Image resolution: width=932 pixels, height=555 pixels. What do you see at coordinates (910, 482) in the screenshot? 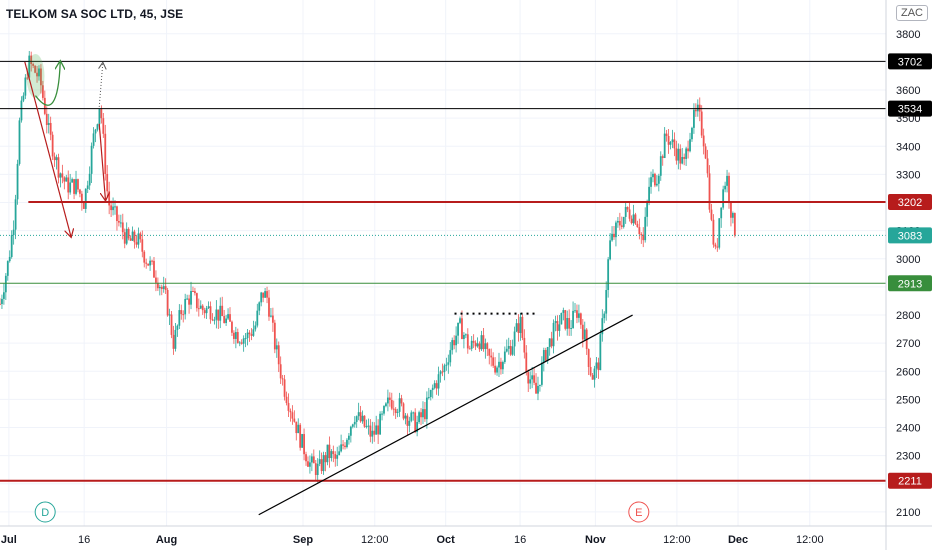
I see `level-label-2211: 2211` at bounding box center [910, 482].